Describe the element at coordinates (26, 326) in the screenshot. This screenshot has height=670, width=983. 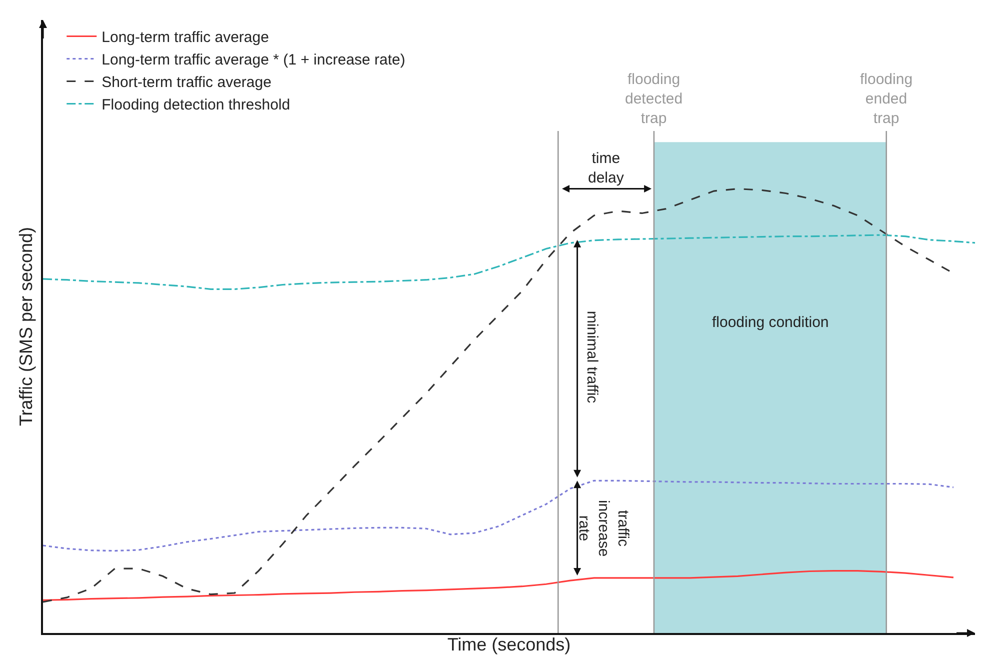
I see `y-axis-title: Traffic (SMS per second)` at that location.